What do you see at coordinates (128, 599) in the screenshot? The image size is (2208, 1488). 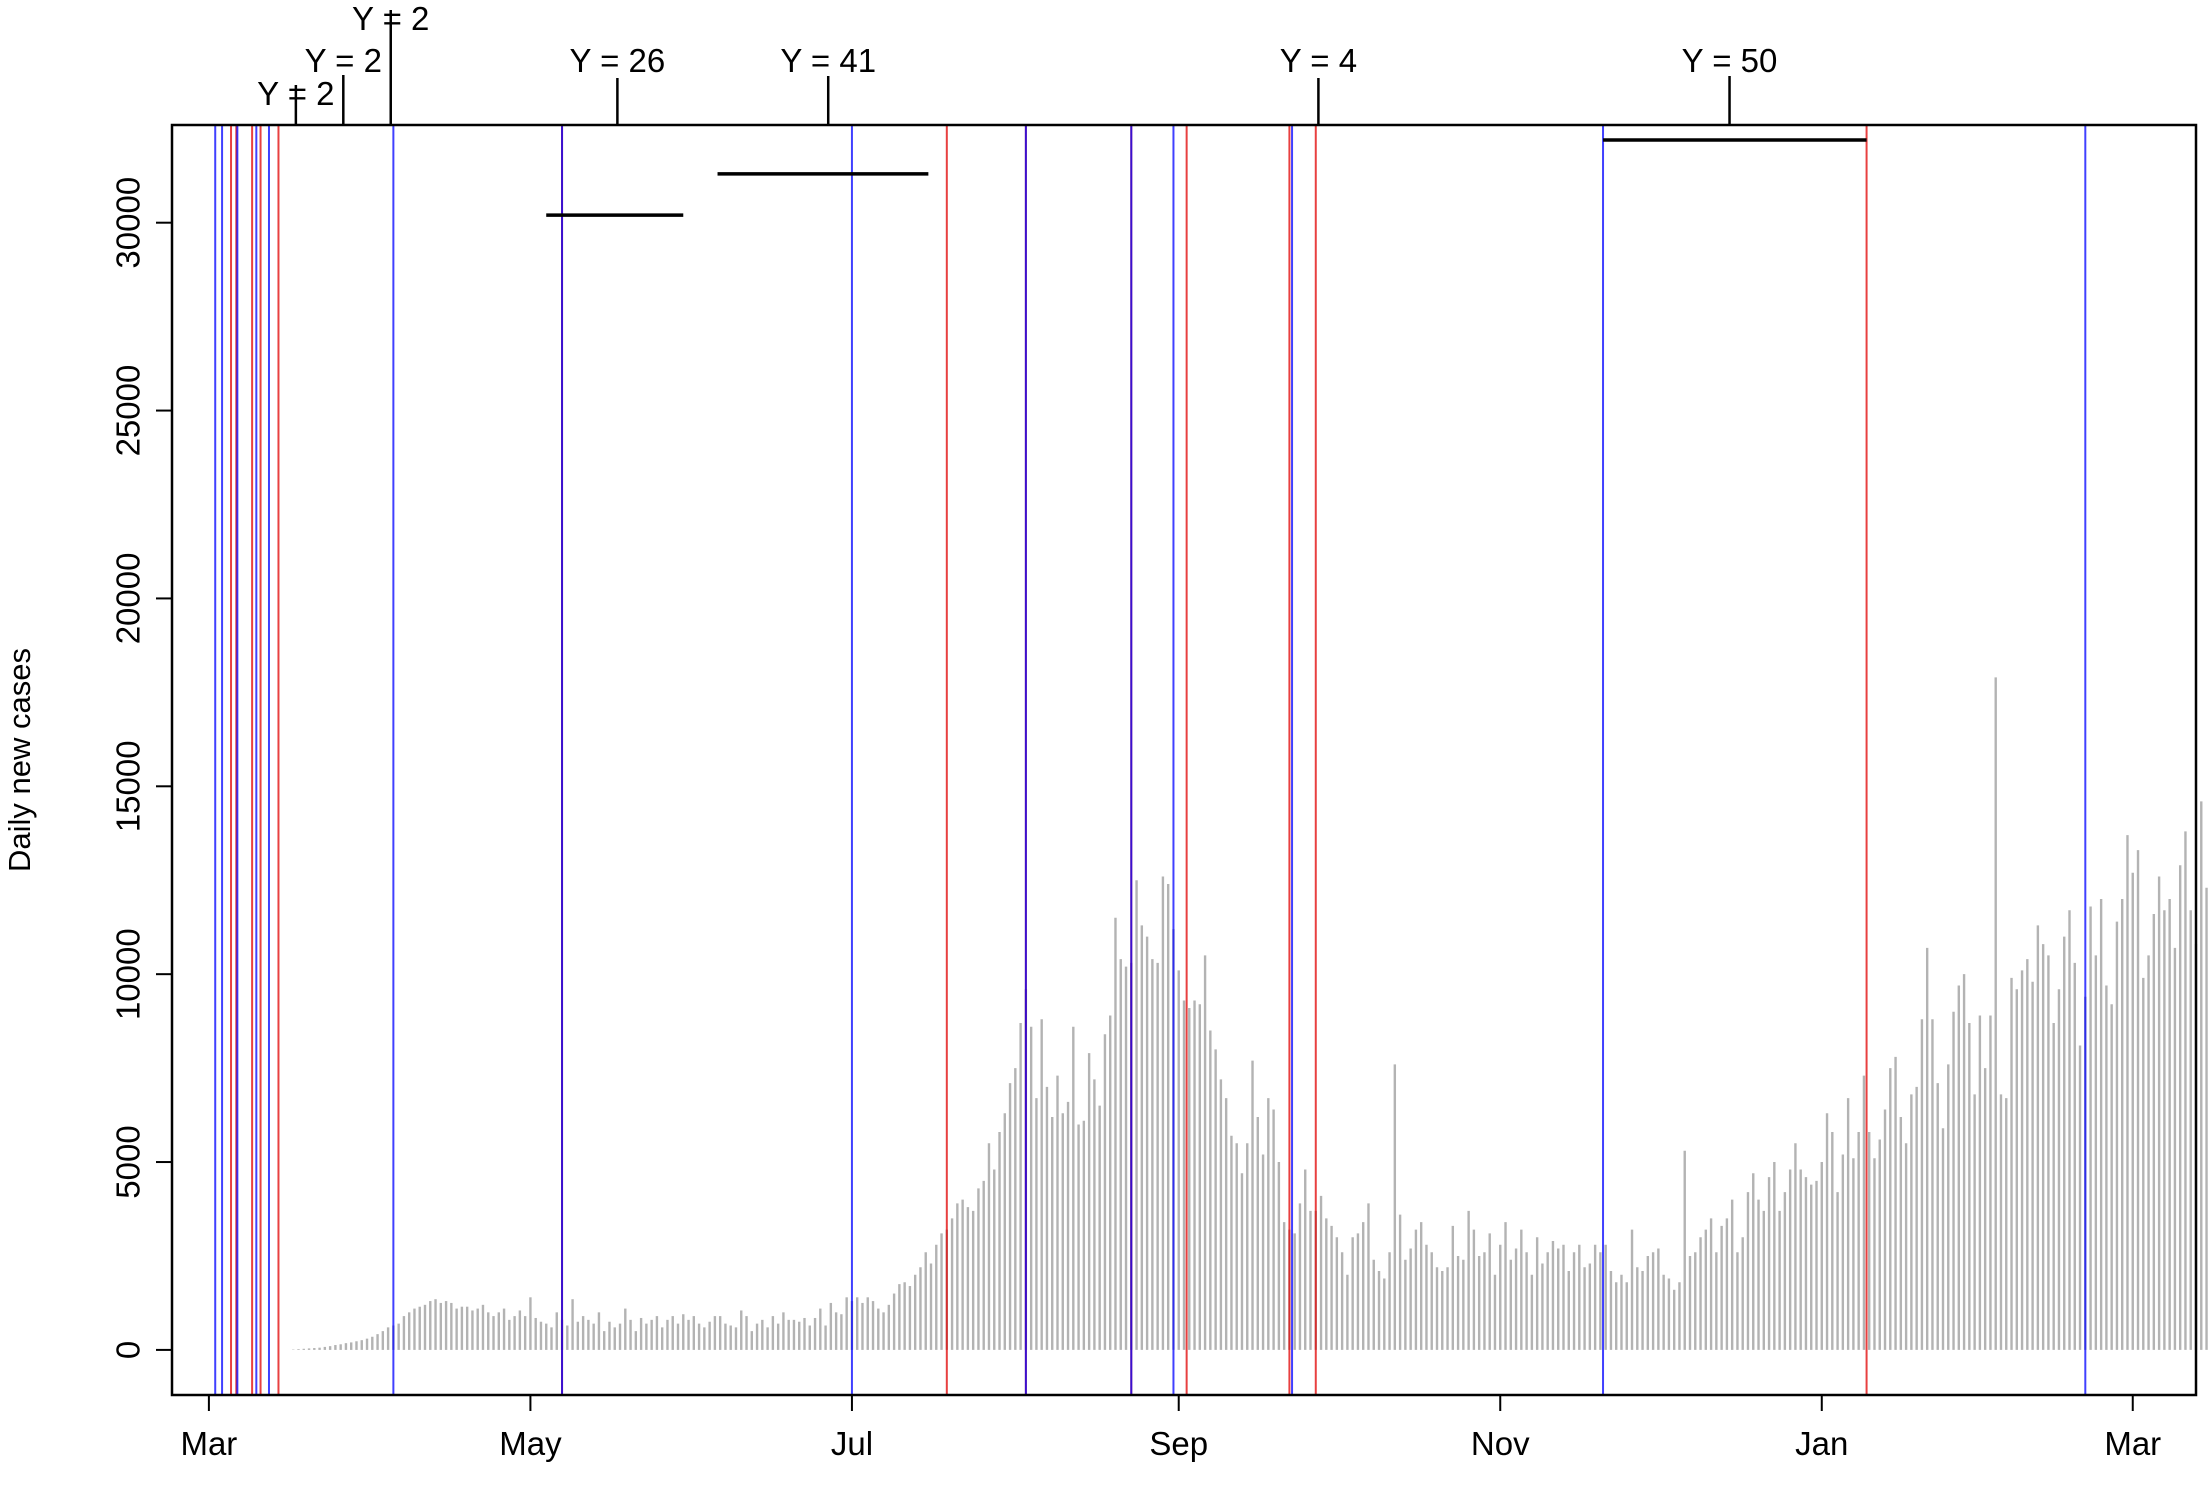 I see `y-tick-label: 20000` at bounding box center [128, 599].